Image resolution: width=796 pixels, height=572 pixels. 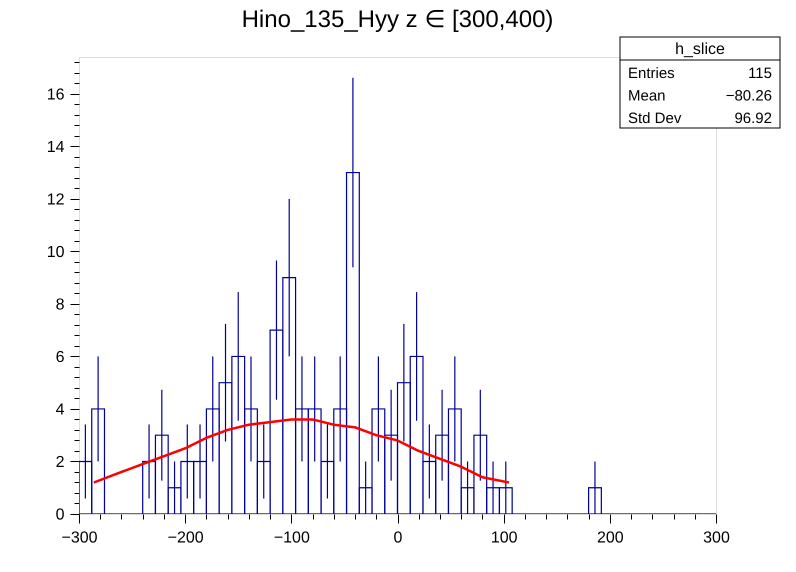 What do you see at coordinates (716, 538) in the screenshot?
I see `x-tick-label: 300` at bounding box center [716, 538].